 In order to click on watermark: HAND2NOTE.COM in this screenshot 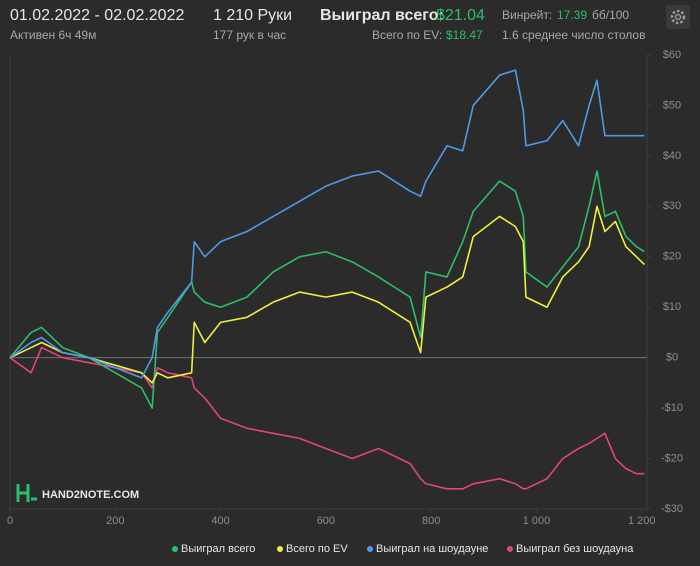, I will do `click(77, 493)`.